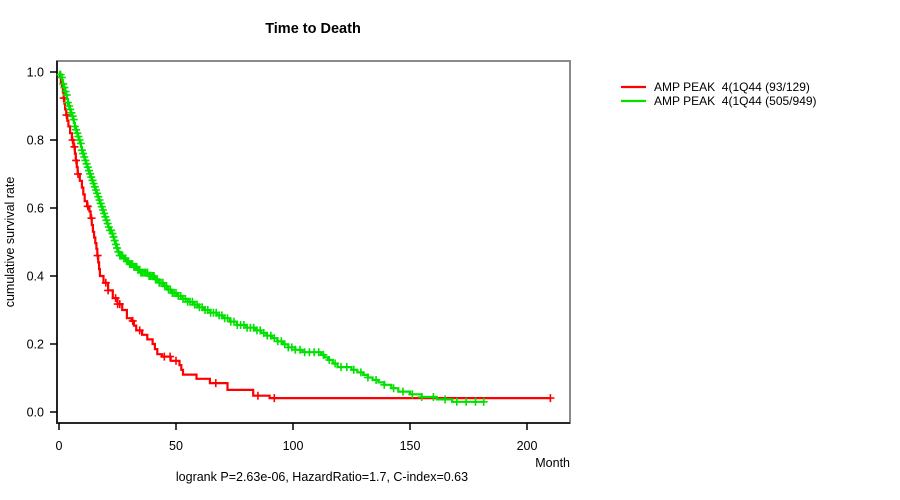  I want to click on x-axis-ticks: 0 50 100 150 200, so click(297, 438).